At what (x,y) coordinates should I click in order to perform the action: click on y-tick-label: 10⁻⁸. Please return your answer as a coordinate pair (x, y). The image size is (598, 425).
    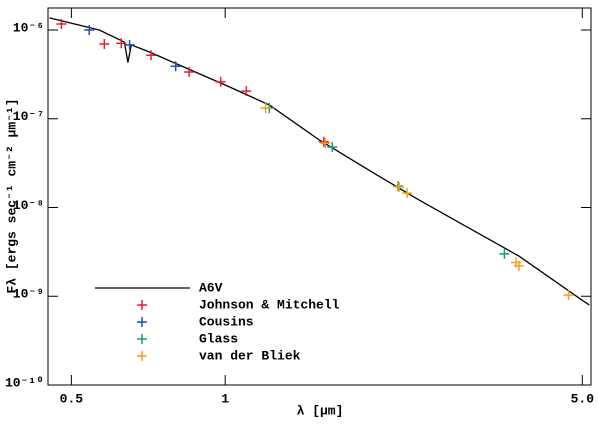
    Looking at the image, I should click on (28, 205).